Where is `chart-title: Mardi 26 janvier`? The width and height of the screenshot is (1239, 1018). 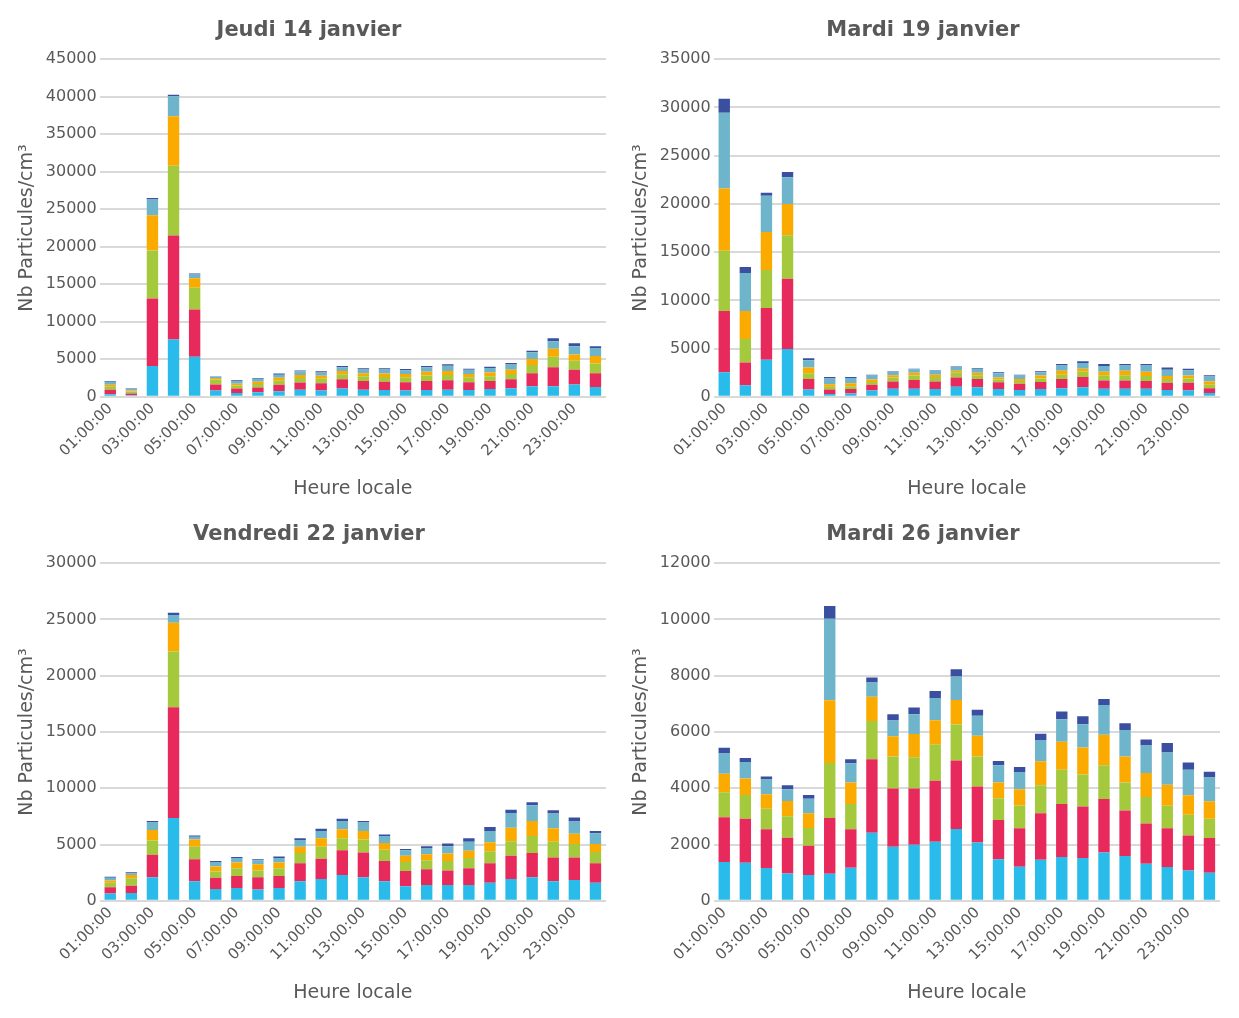 chart-title: Mardi 26 janvier is located at coordinates (923, 533).